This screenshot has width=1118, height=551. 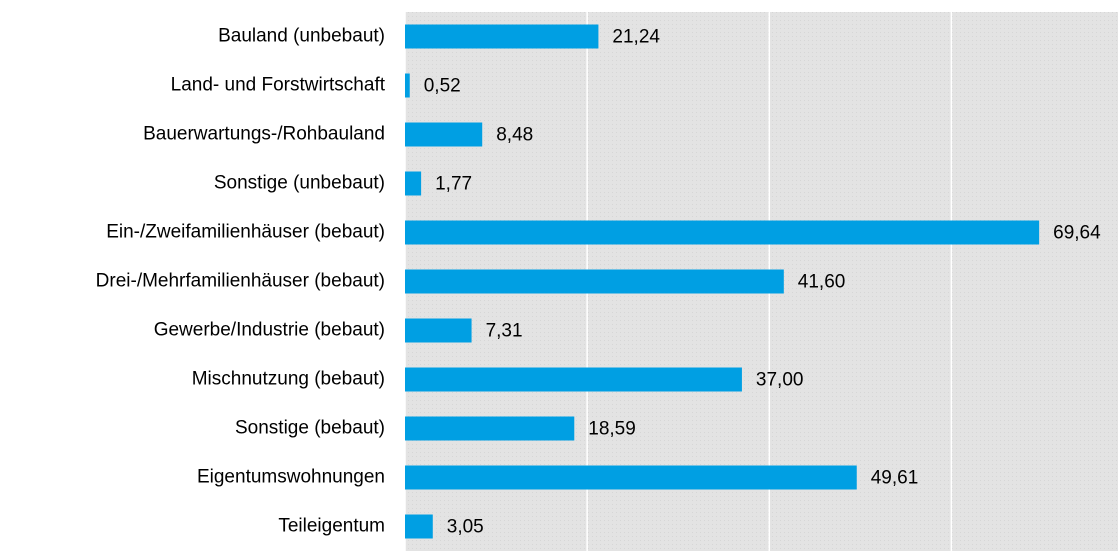 What do you see at coordinates (310, 428) in the screenshot?
I see `category-label: Sonstige (bebaut)` at bounding box center [310, 428].